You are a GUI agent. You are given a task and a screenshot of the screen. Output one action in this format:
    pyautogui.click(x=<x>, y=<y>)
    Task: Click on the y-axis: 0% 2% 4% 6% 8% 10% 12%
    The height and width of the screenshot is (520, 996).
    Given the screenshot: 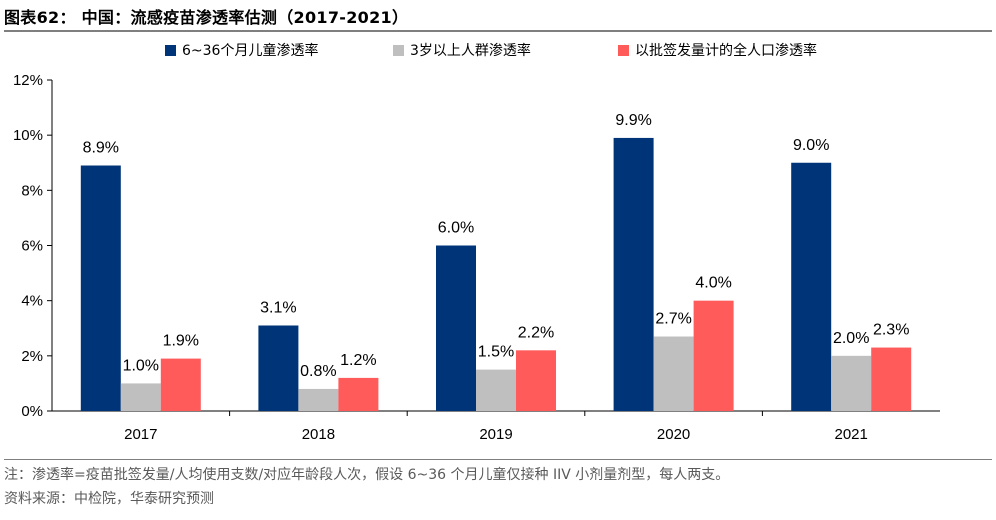 What is the action you would take?
    pyautogui.click(x=33, y=246)
    